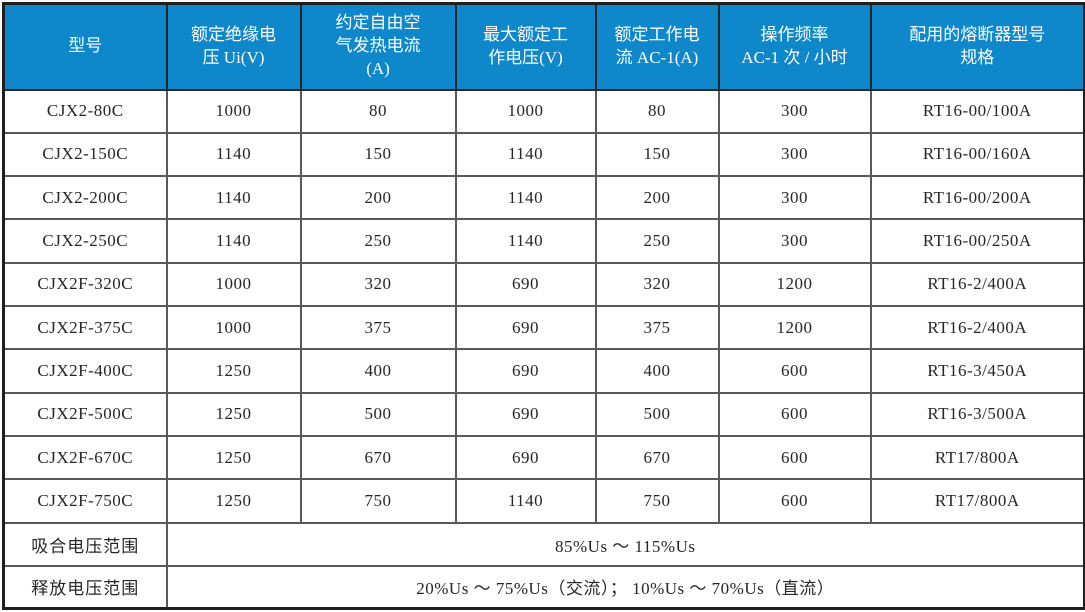 The width and height of the screenshot is (1085, 612). I want to click on cell-fuse-spec: RT16-3/450A, so click(977, 371).